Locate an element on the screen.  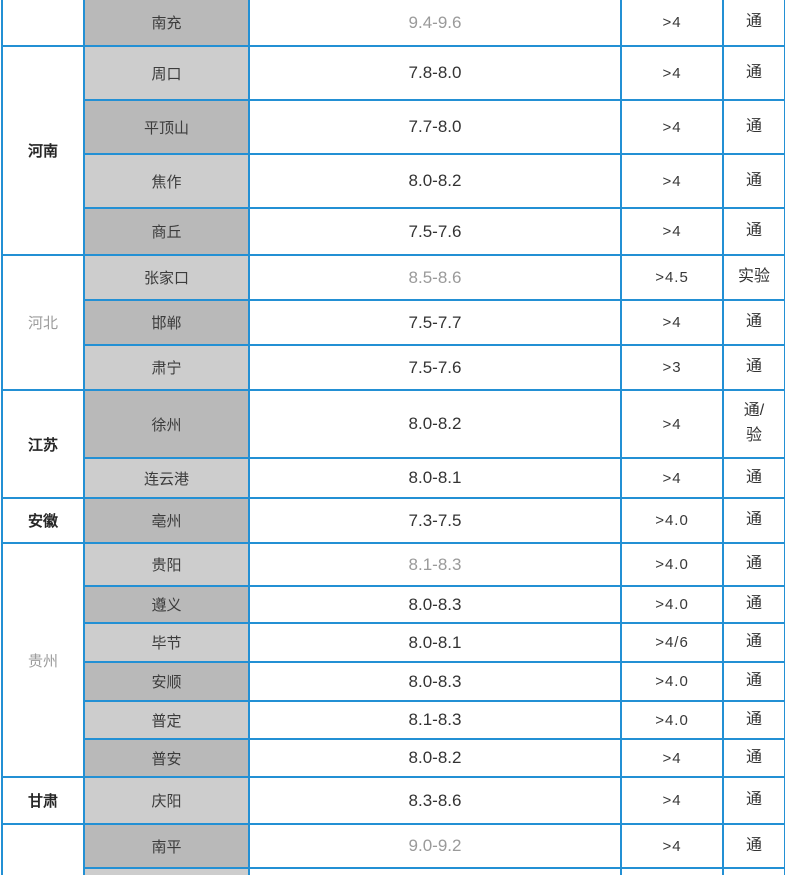
table-row: 平顶山 7.7-8.0 >4 通 is located at coordinates (393, 127).